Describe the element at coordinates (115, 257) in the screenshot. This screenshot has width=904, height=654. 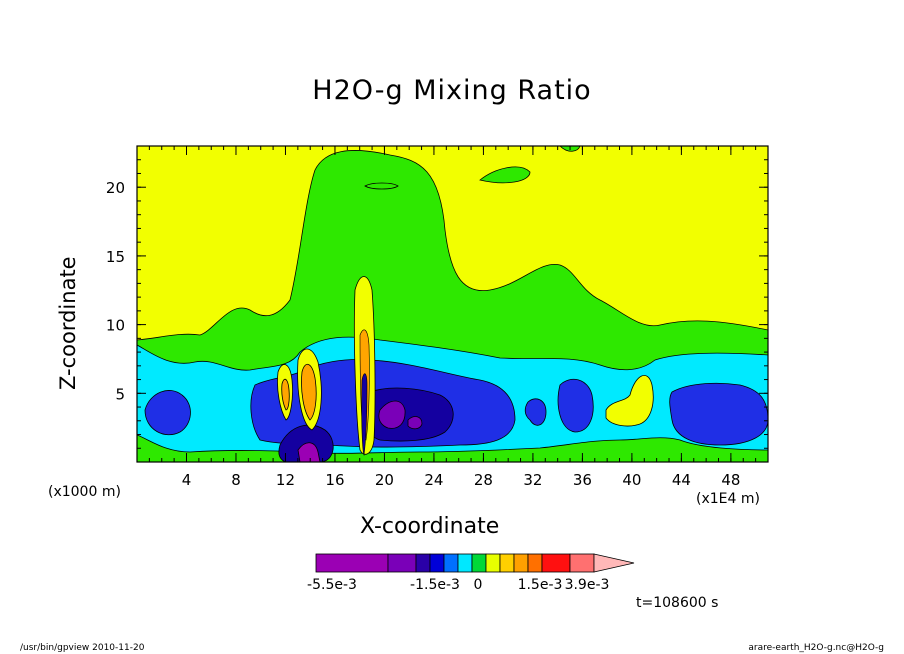
I see `y-tick-label: 15` at that location.